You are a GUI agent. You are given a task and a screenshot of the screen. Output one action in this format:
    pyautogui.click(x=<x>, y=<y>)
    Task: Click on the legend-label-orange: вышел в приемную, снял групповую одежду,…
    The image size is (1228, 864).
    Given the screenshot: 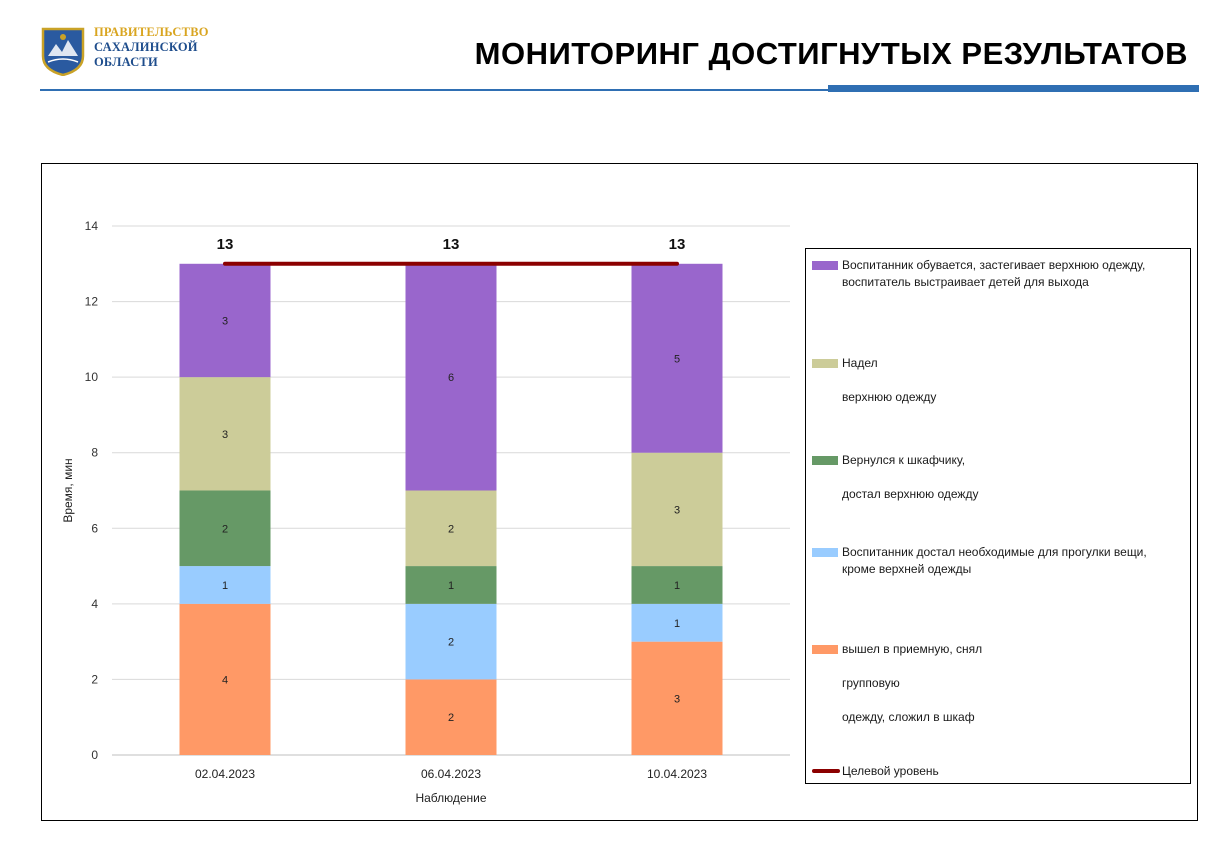 What is the action you would take?
    pyautogui.click(x=912, y=683)
    